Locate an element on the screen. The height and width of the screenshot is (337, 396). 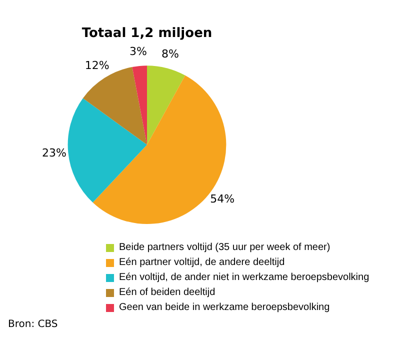
chart-title: Totaal 1,2 miljoen is located at coordinates (147, 34).